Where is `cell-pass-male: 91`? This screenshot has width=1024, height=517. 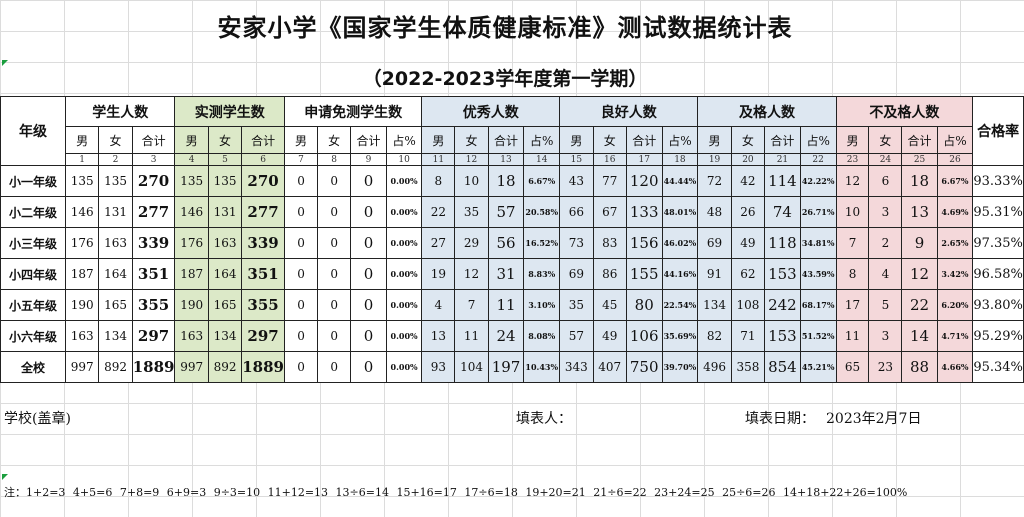
cell-pass-male: 91 is located at coordinates (714, 274).